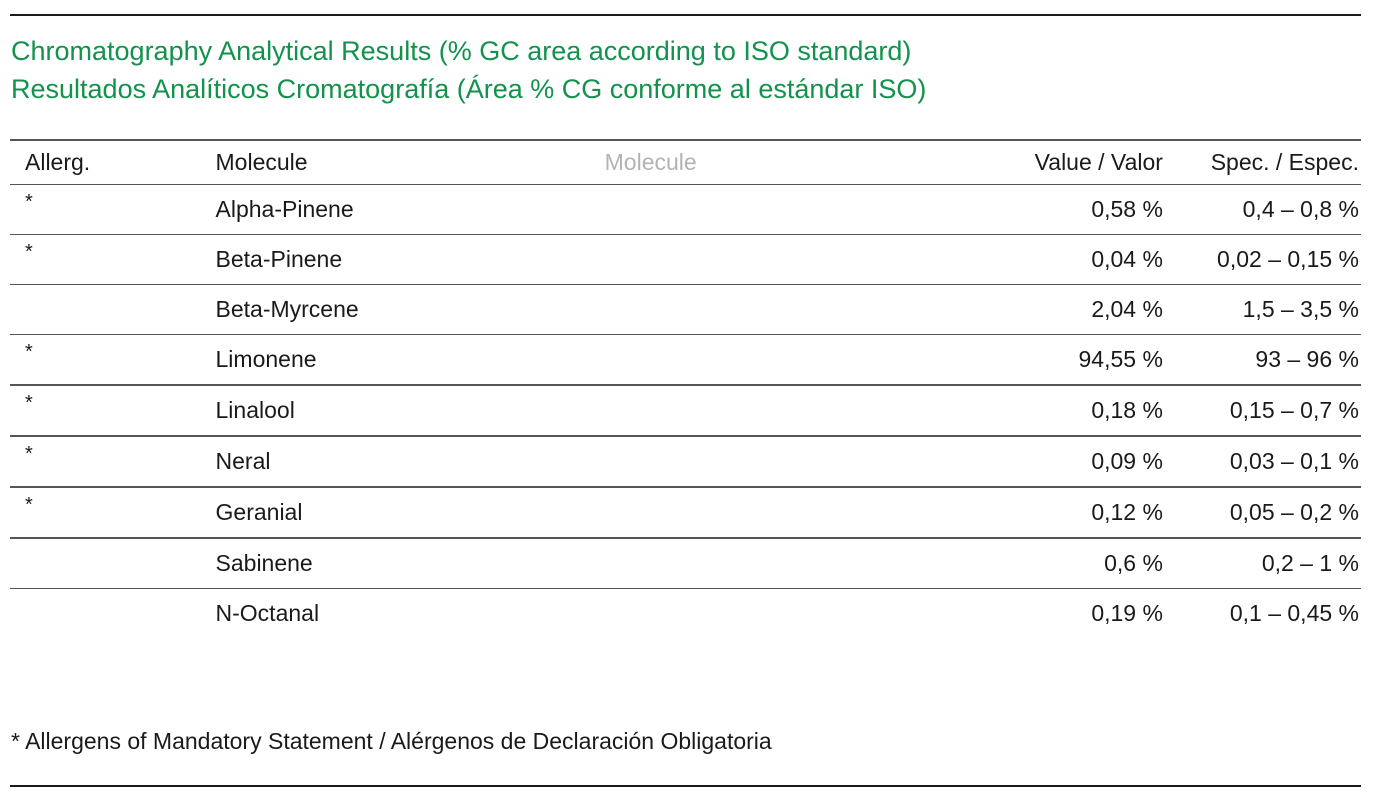 The width and height of the screenshot is (1387, 803). I want to click on molecule-name: Sabinene, so click(410, 563).